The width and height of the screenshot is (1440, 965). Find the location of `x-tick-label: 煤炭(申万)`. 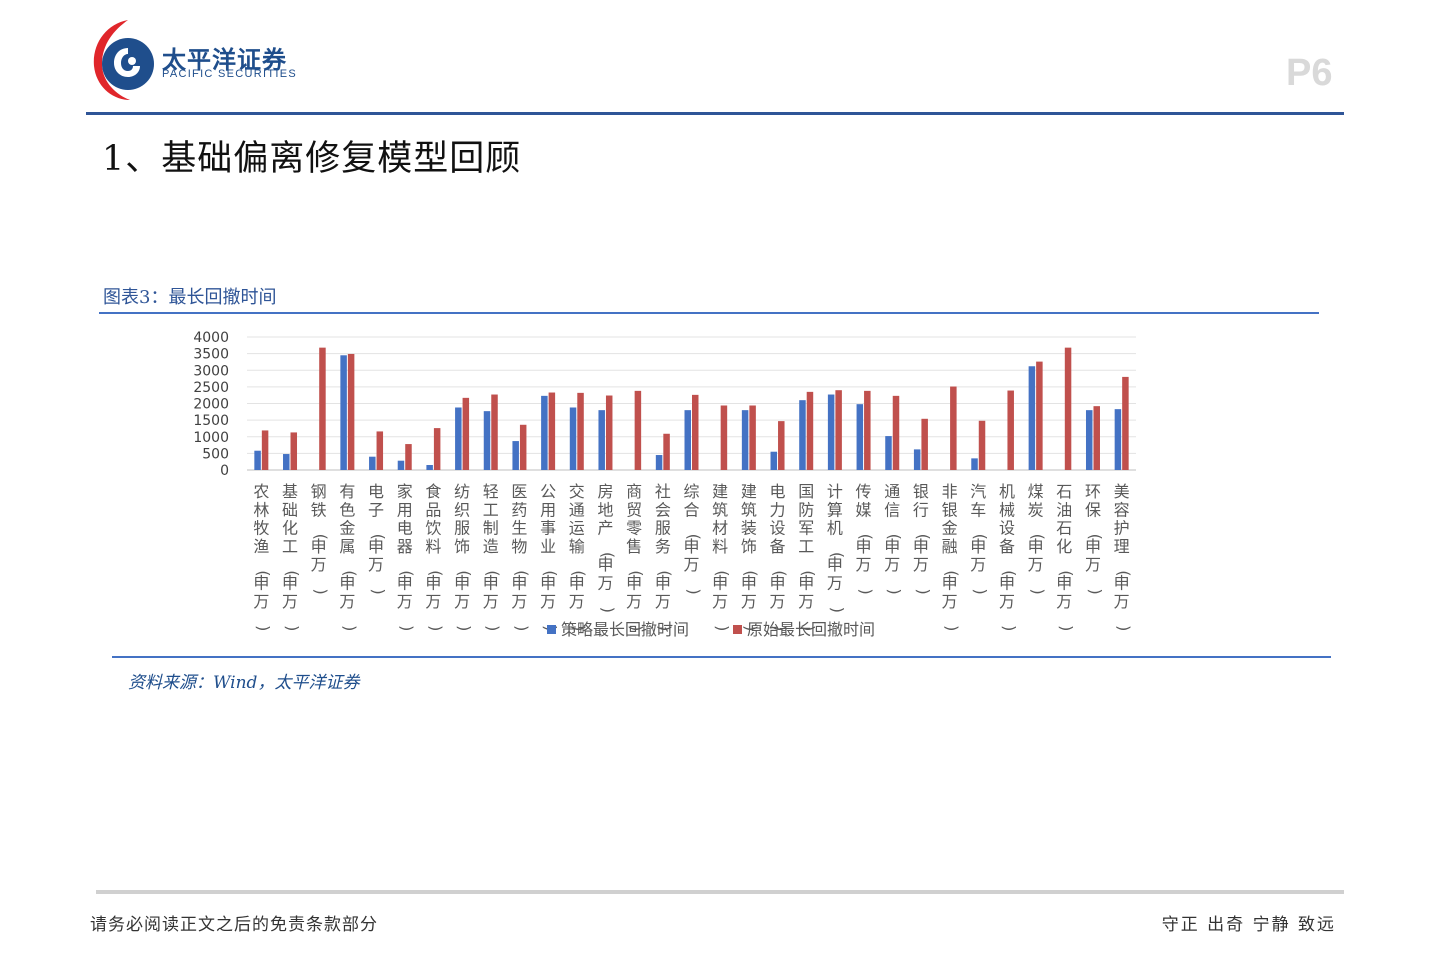

x-tick-label: 煤炭(申万) is located at coordinates (1038, 538).